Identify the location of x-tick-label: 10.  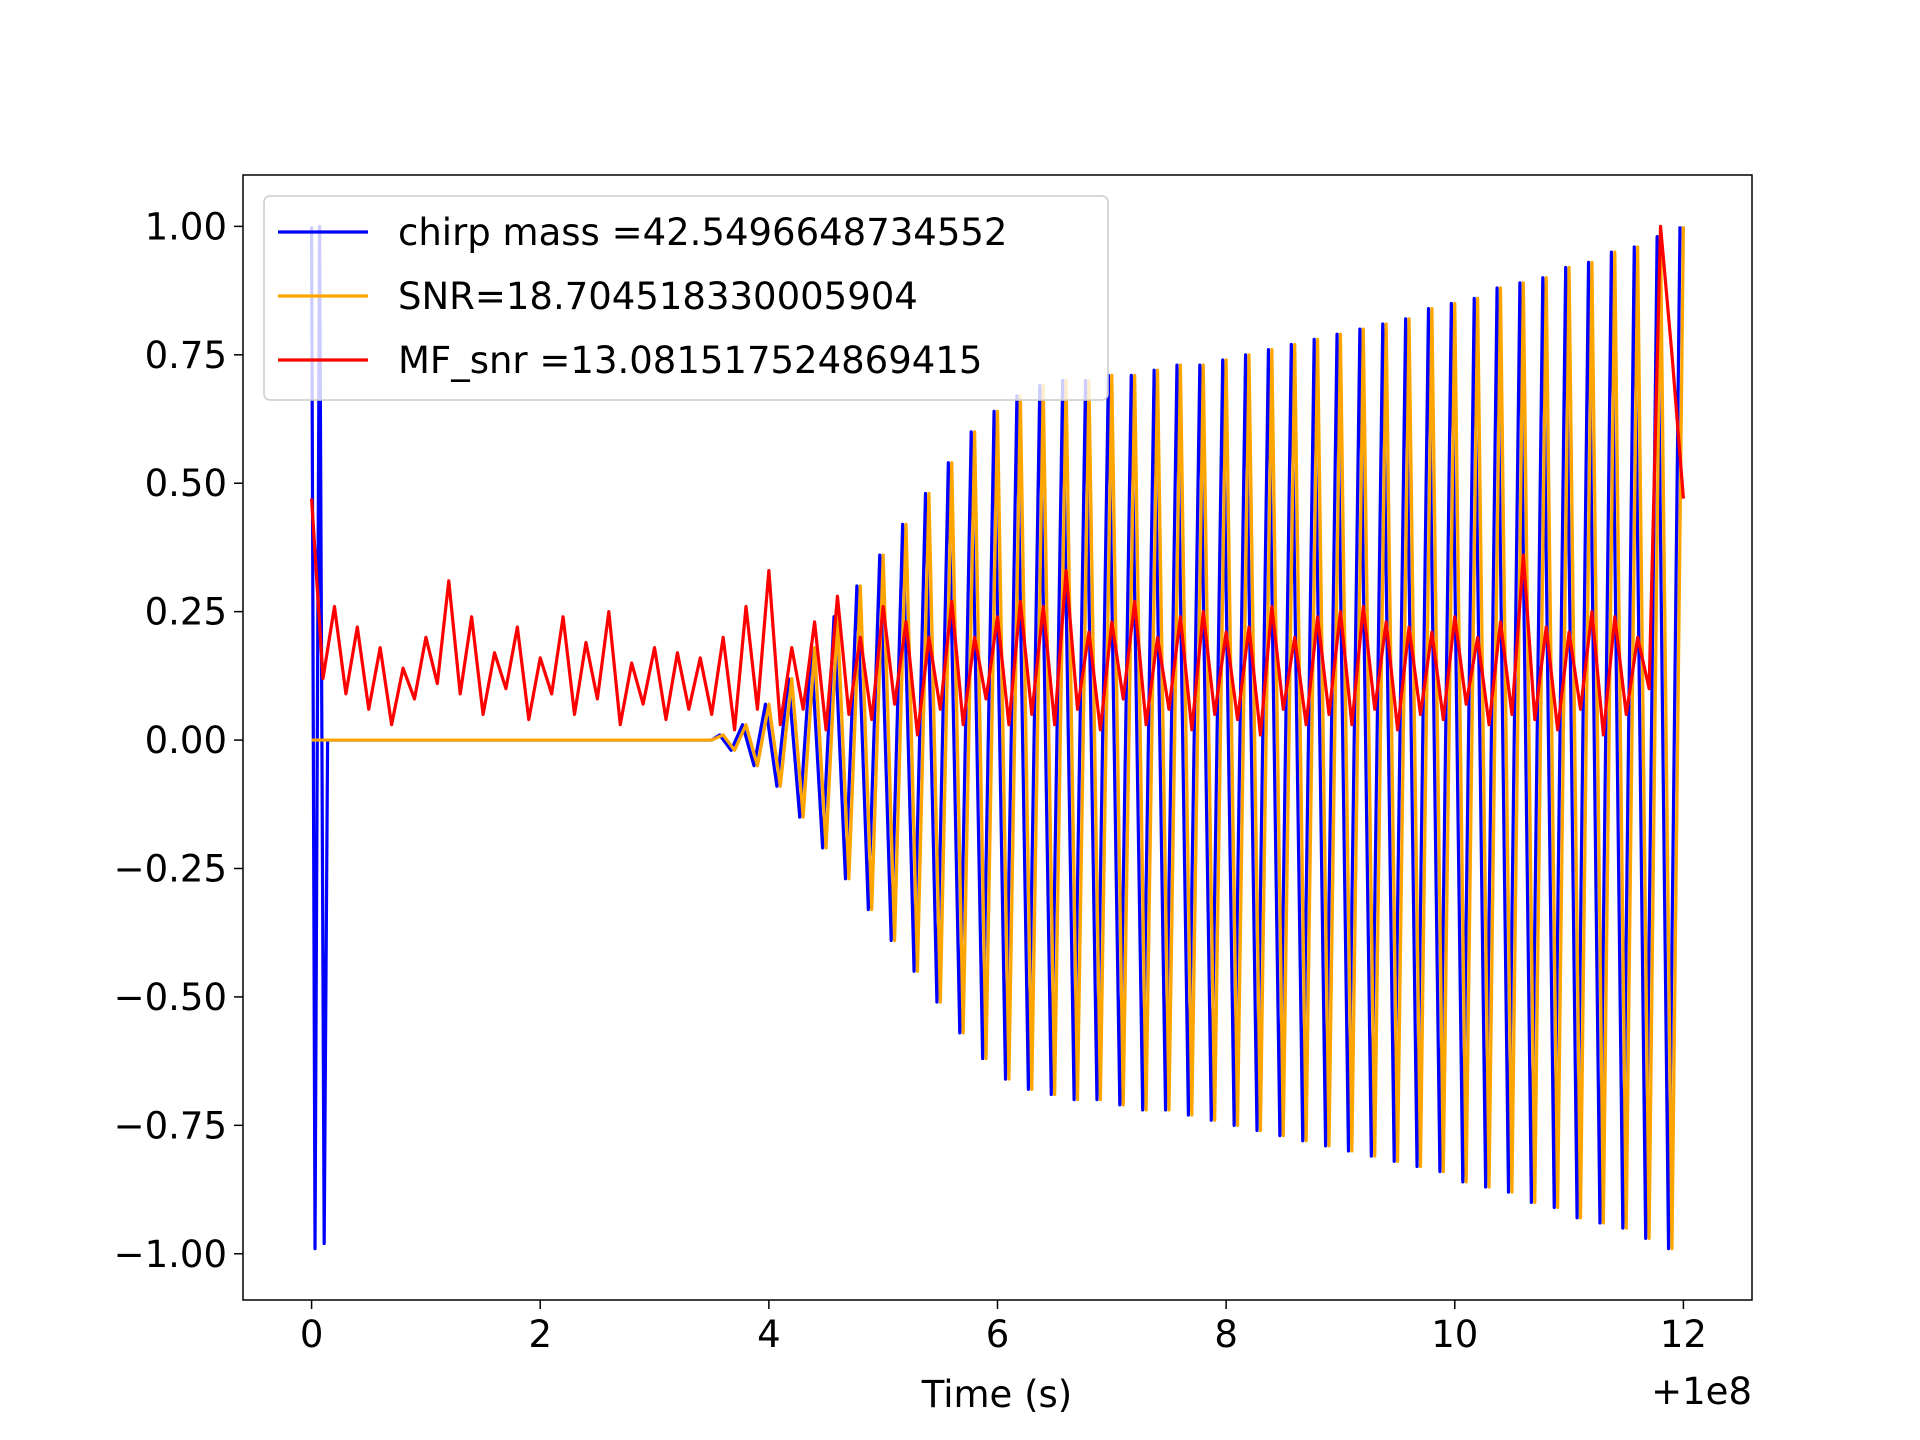
(1454, 1334).